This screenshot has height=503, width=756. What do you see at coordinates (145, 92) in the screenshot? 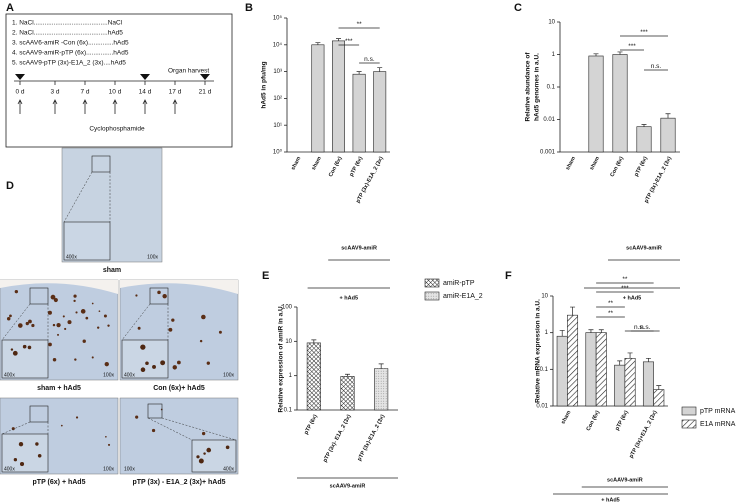
I see `day-label: 14 d` at bounding box center [145, 92].